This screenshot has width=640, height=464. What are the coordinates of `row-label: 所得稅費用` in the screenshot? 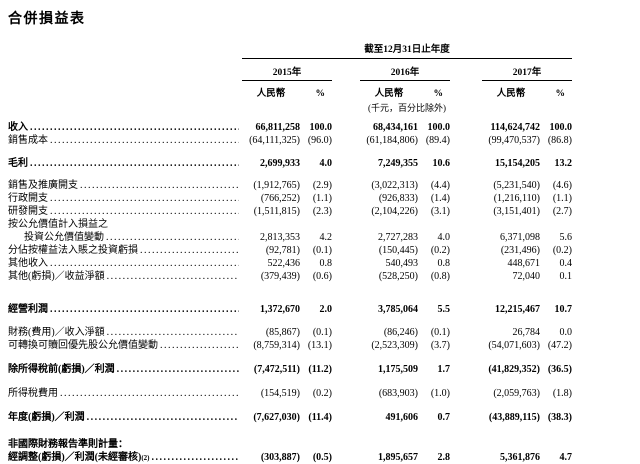 It's located at (125, 393).